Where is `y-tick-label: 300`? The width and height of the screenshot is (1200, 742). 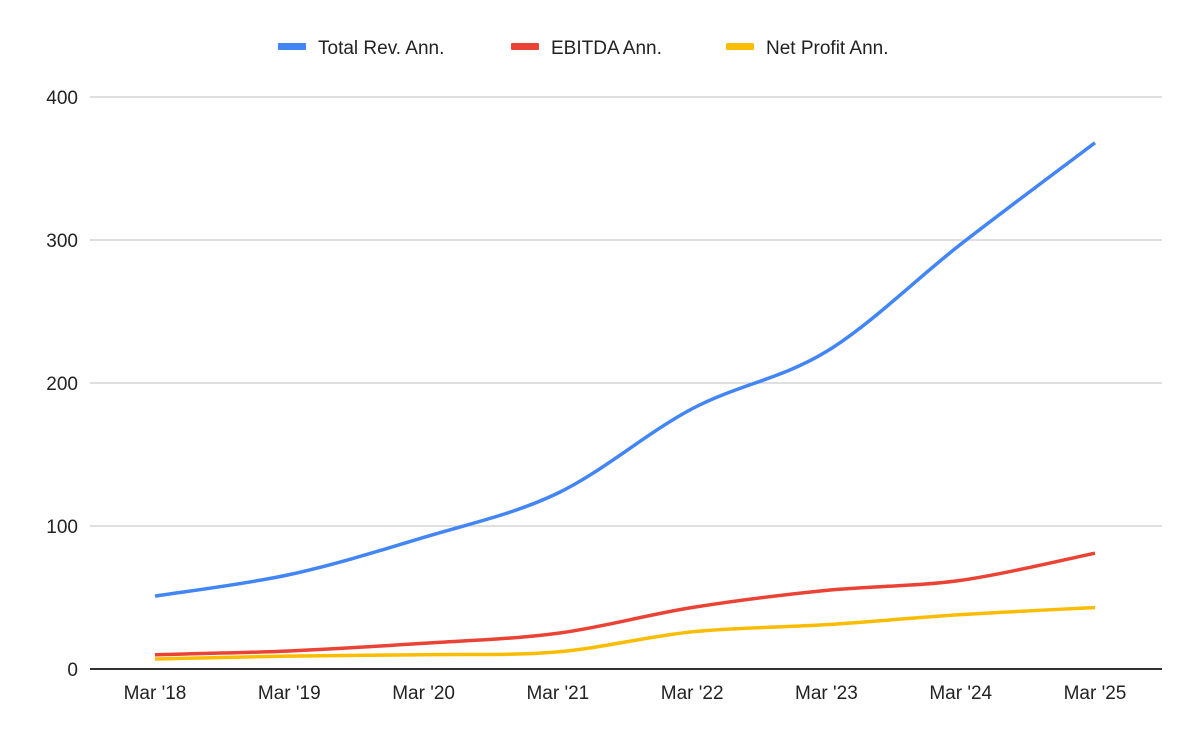
y-tick-label: 300 is located at coordinates (62, 241).